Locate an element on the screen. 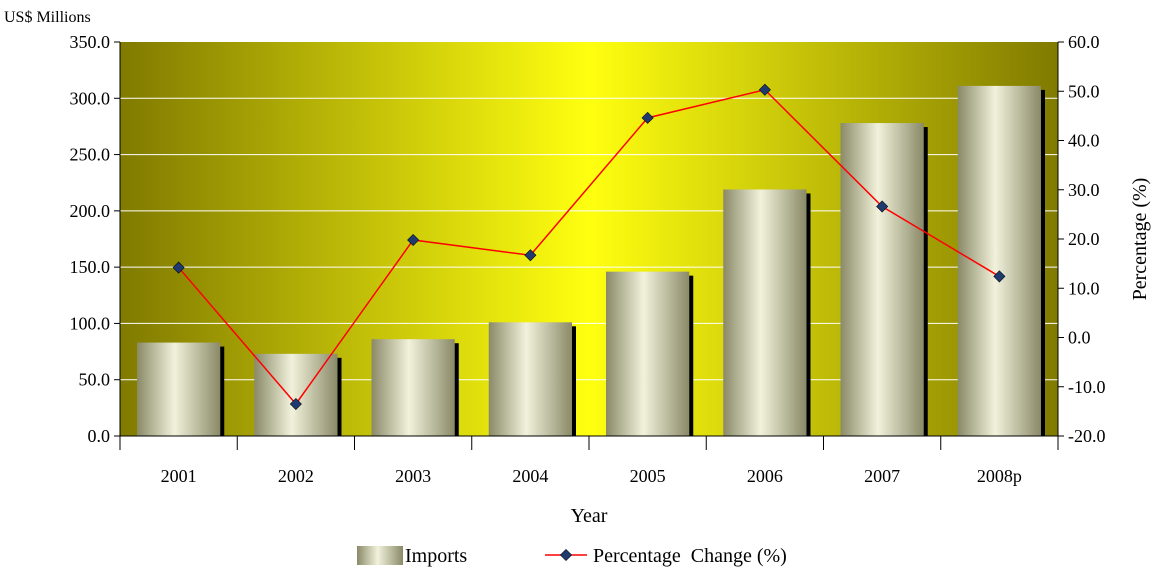 The height and width of the screenshot is (574, 1153). y-tick-label: 150.0 is located at coordinates (90, 267).